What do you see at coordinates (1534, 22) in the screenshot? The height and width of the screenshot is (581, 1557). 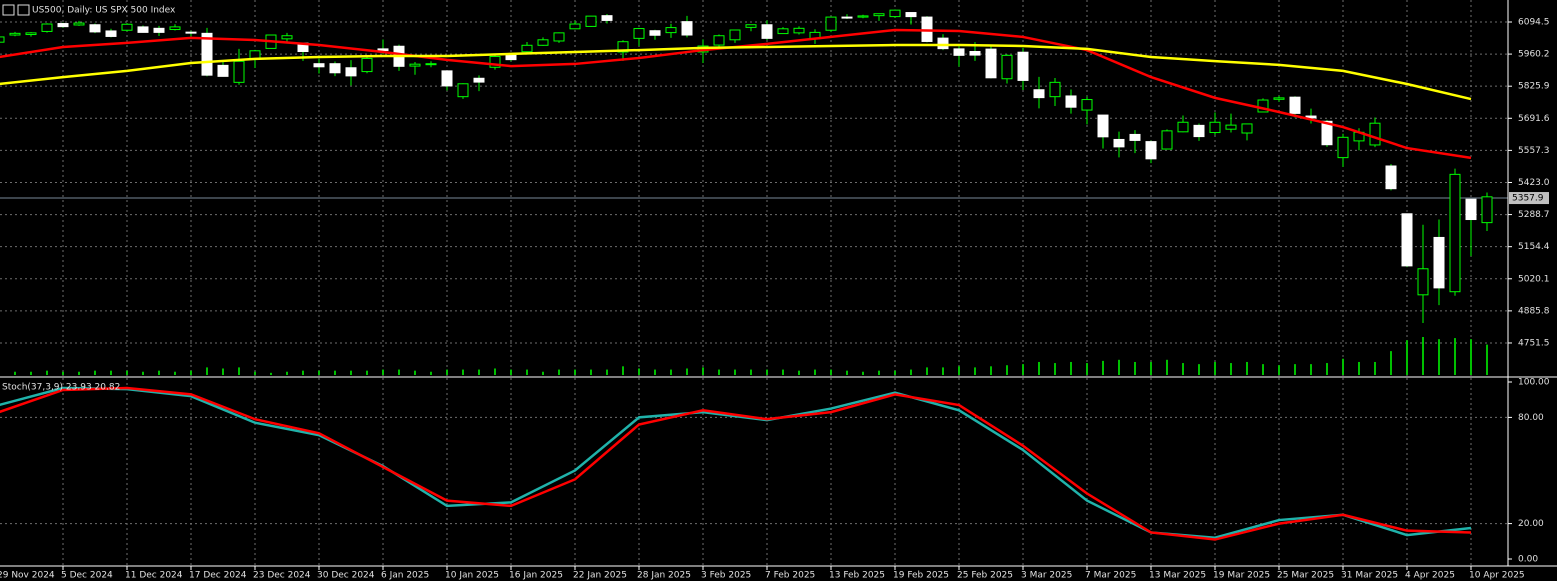 I see `y-tick-label: 6094.5` at bounding box center [1534, 22].